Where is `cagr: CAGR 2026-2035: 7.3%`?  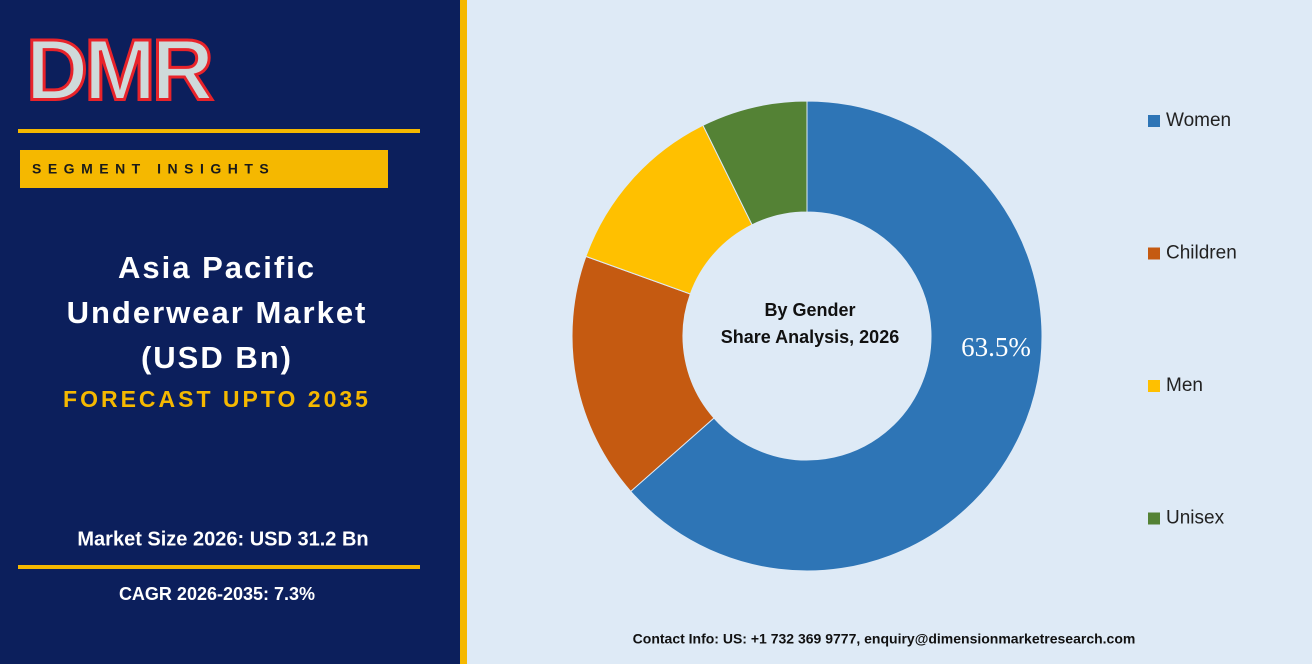
cagr: CAGR 2026-2035: 7.3% is located at coordinates (217, 594).